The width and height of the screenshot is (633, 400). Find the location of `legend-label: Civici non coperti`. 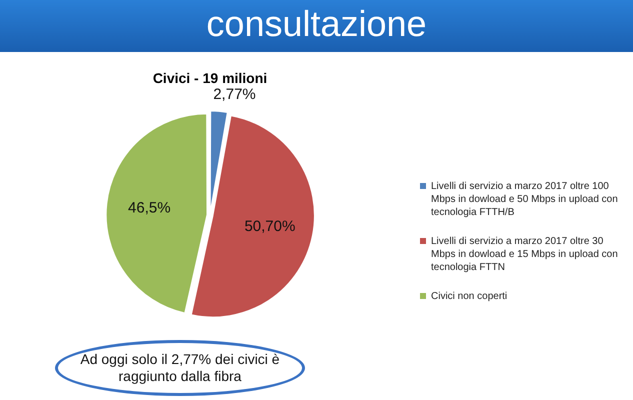

legend-label: Civici non coperti is located at coordinates (469, 296).